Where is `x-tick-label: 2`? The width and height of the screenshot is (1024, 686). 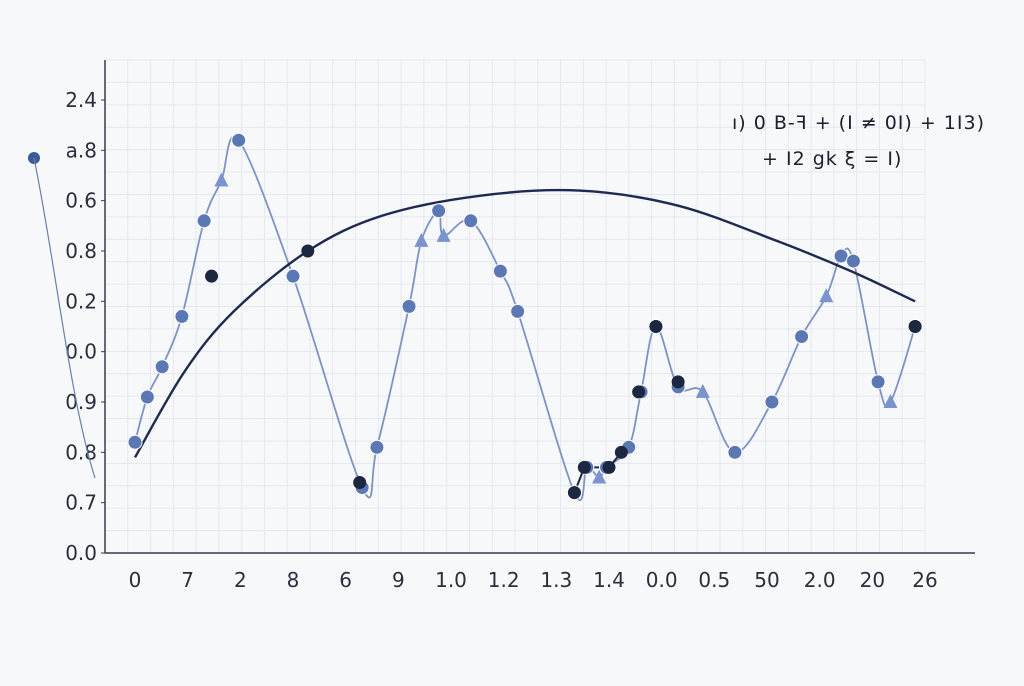 x-tick-label: 2 is located at coordinates (240, 580).